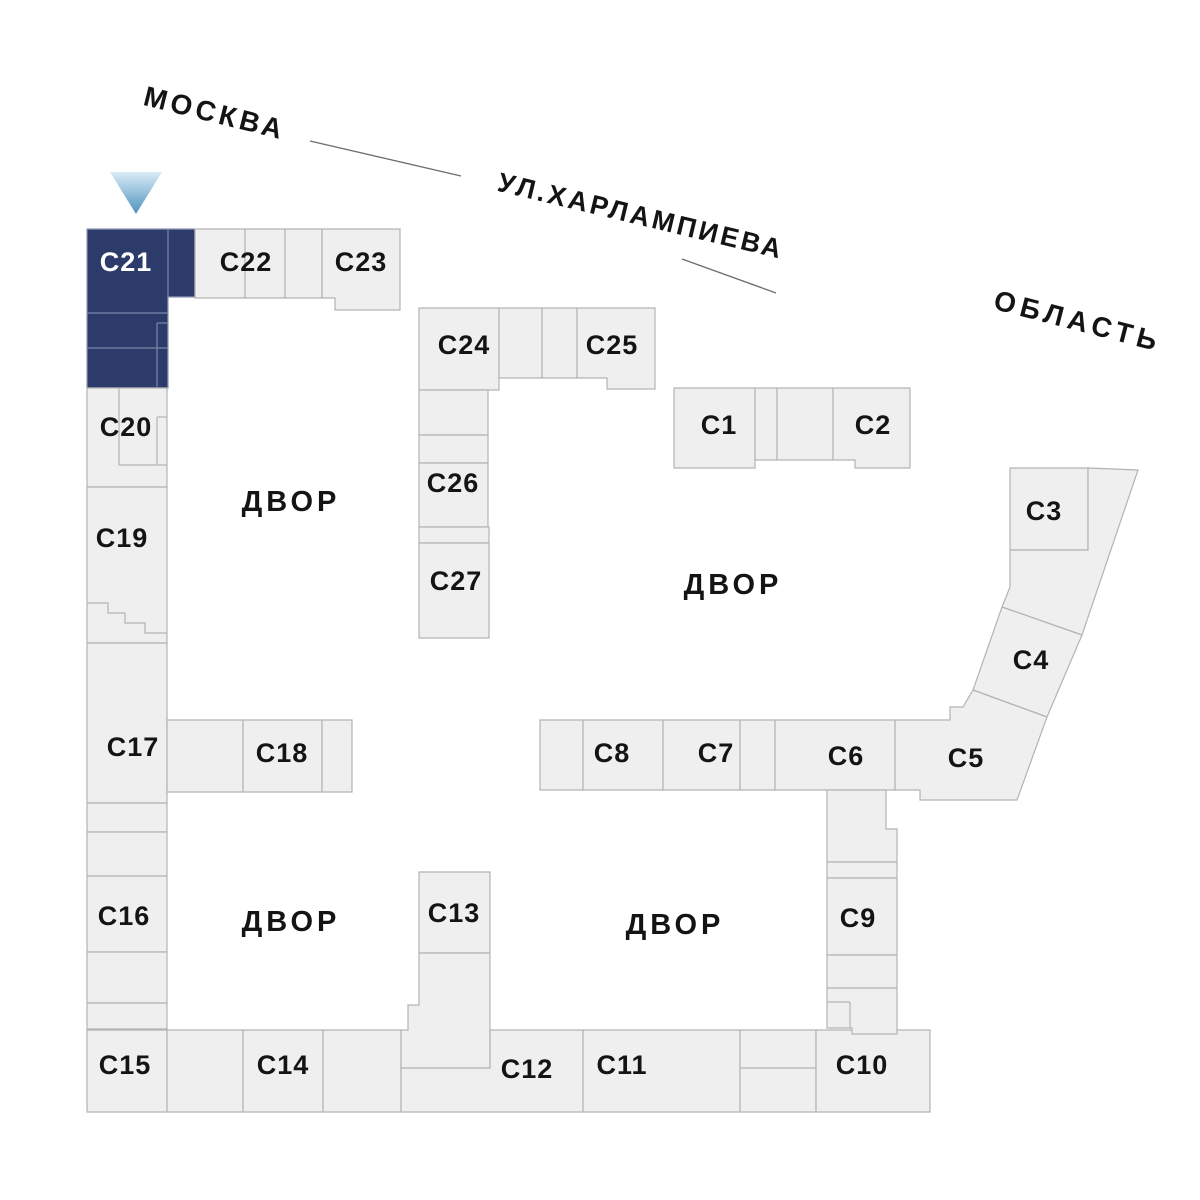 The height and width of the screenshot is (1200, 1200). I want to click on building-label-c14: C14, so click(283, 1065).